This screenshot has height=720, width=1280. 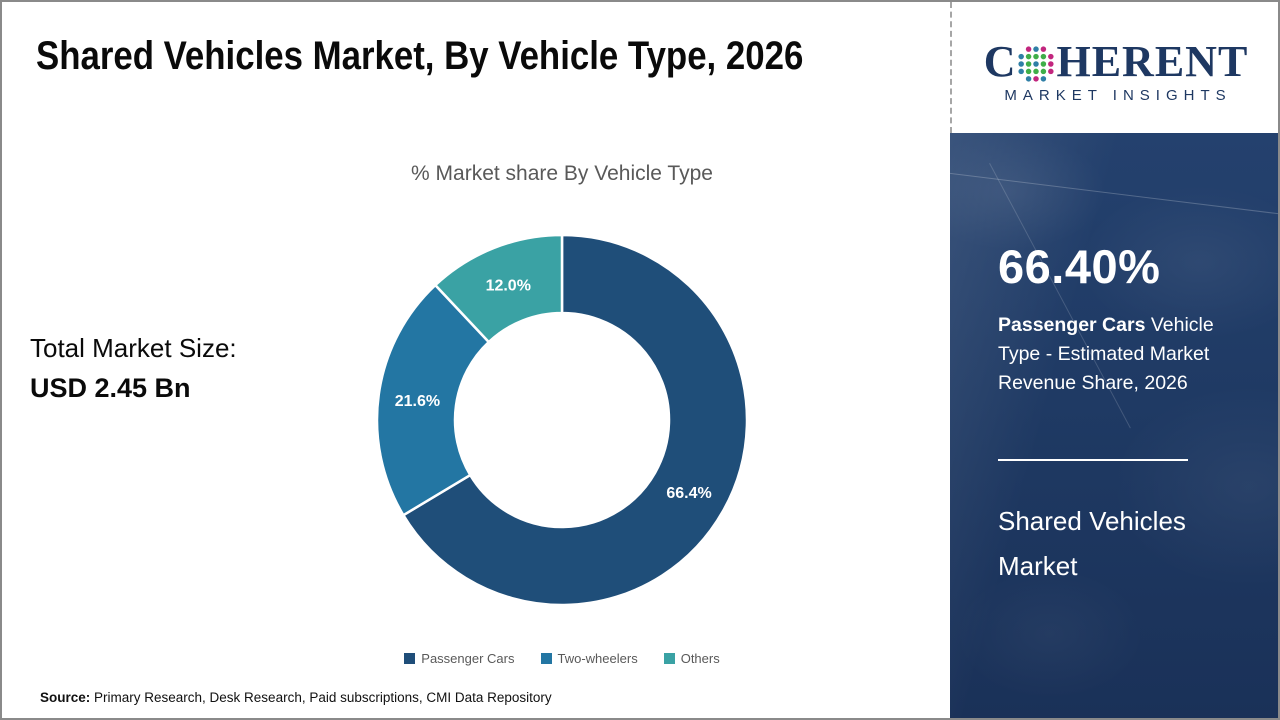 What do you see at coordinates (1114, 195) in the screenshot?
I see `map-route-line` at bounding box center [1114, 195].